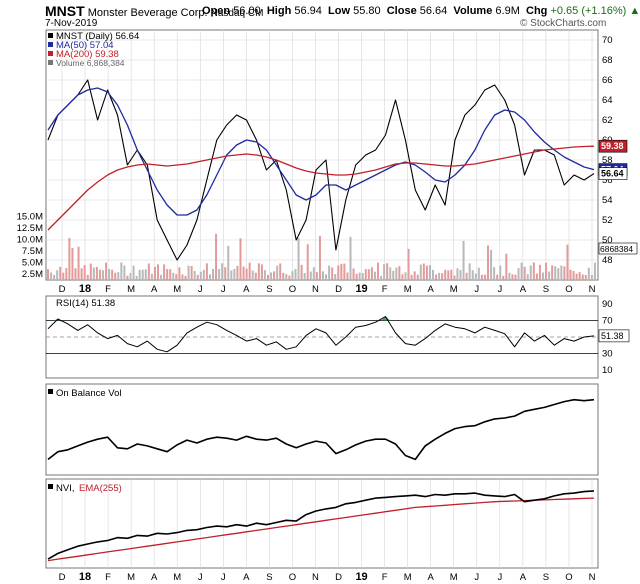 This screenshot has height=584, width=640. I want to click on nvi-month-label: S, so click(269, 577).